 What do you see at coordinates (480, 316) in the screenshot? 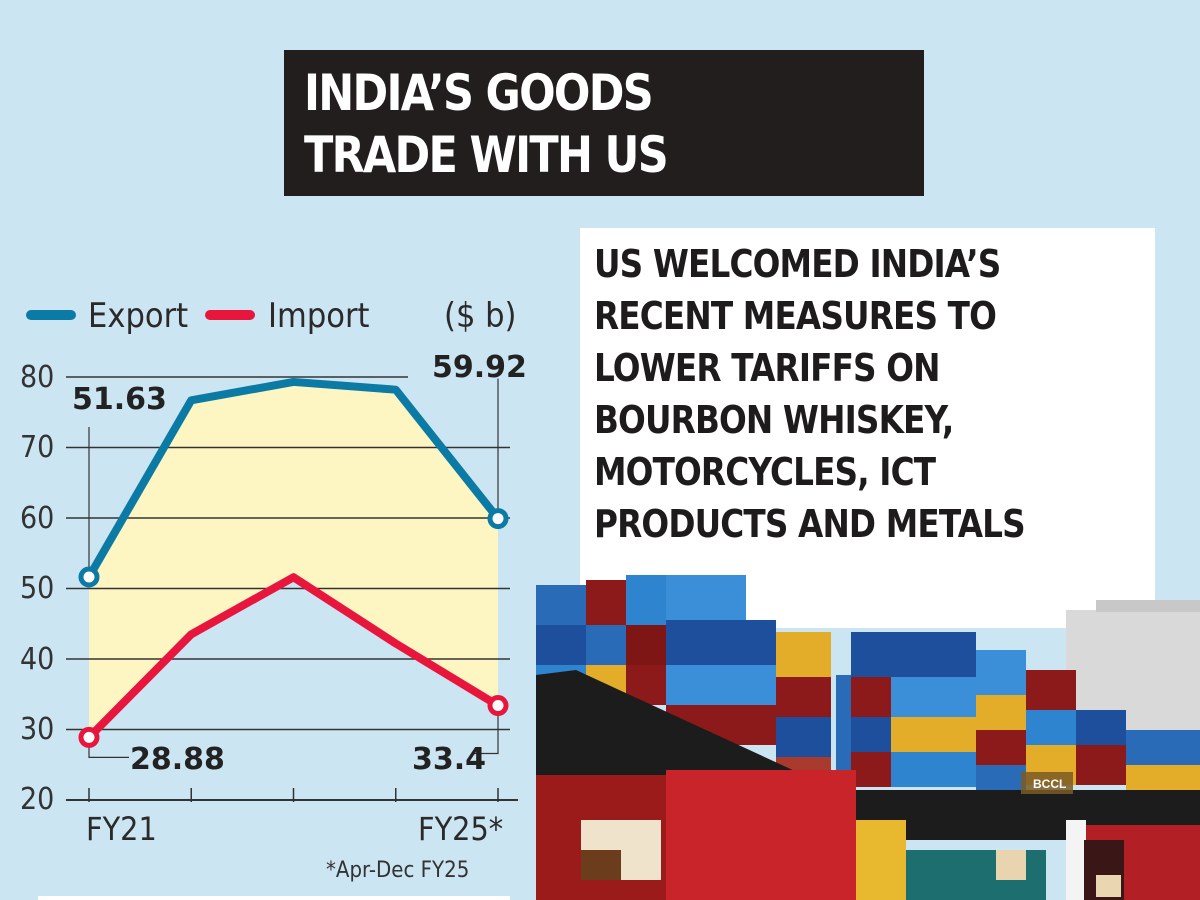
I see `unit-label: ($ b)` at bounding box center [480, 316].